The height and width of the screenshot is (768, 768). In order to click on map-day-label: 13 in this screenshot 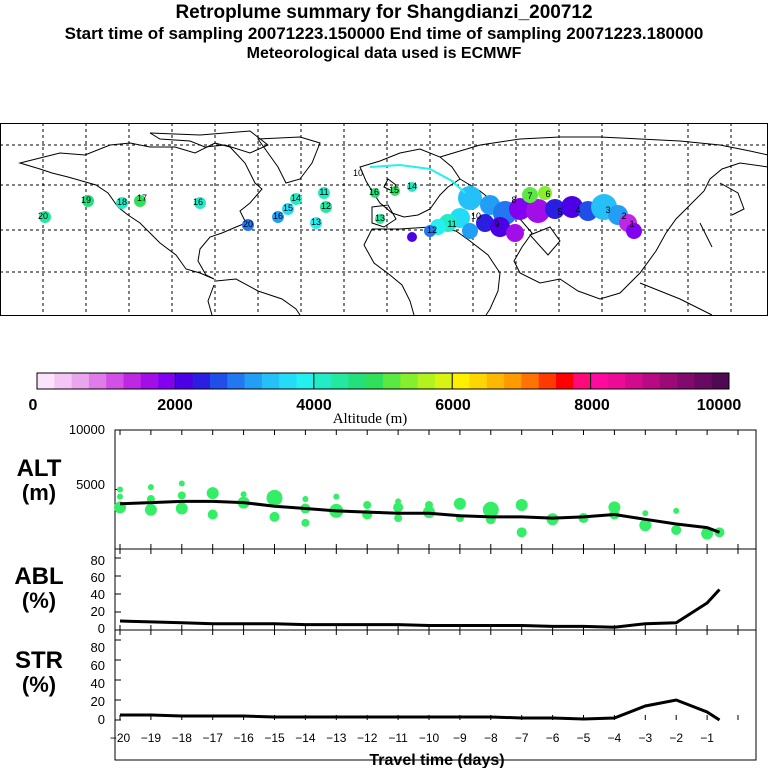, I will do `click(380, 218)`.